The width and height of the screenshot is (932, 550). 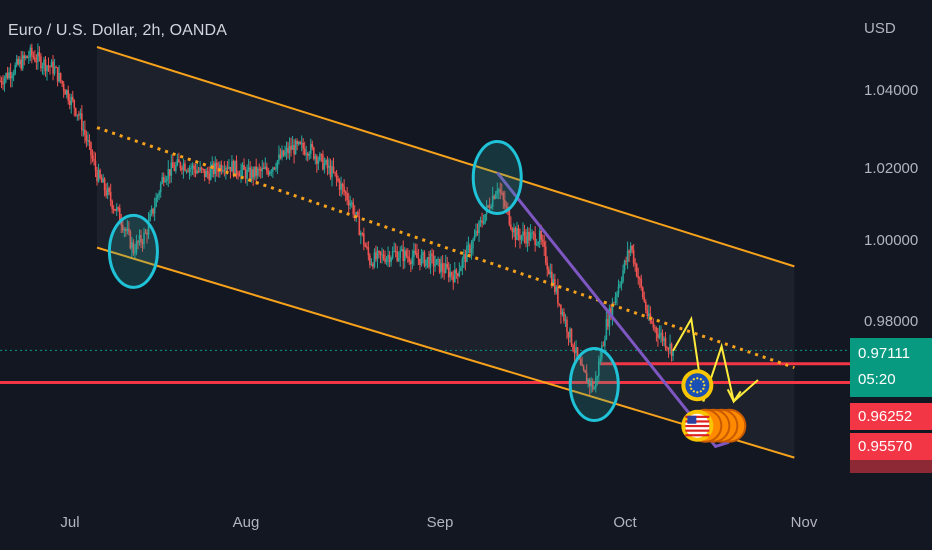 What do you see at coordinates (70, 522) in the screenshot?
I see `x-tick-label: Jul` at bounding box center [70, 522].